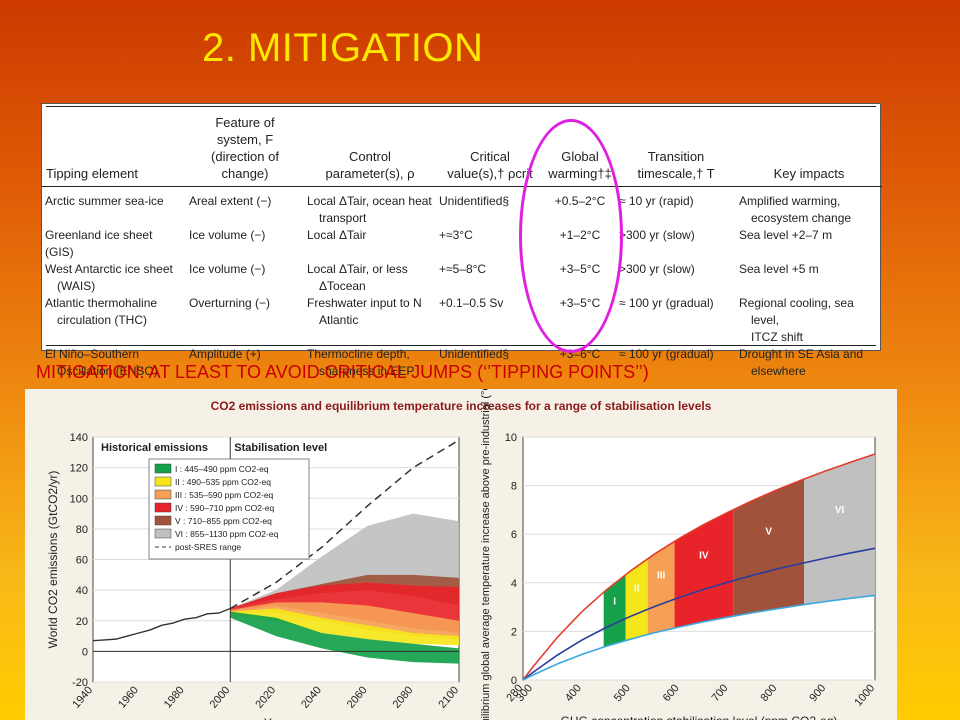 The image size is (960, 720). What do you see at coordinates (79, 499) in the screenshot?
I see `y-tick-label: 100` at bounding box center [79, 499].